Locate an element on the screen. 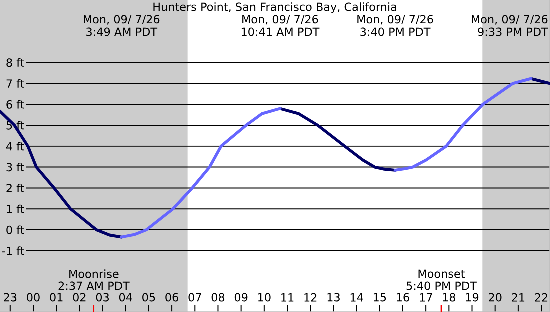 The height and width of the screenshot is (312, 550). annotation: 2:37 AM PDT is located at coordinates (94, 286).